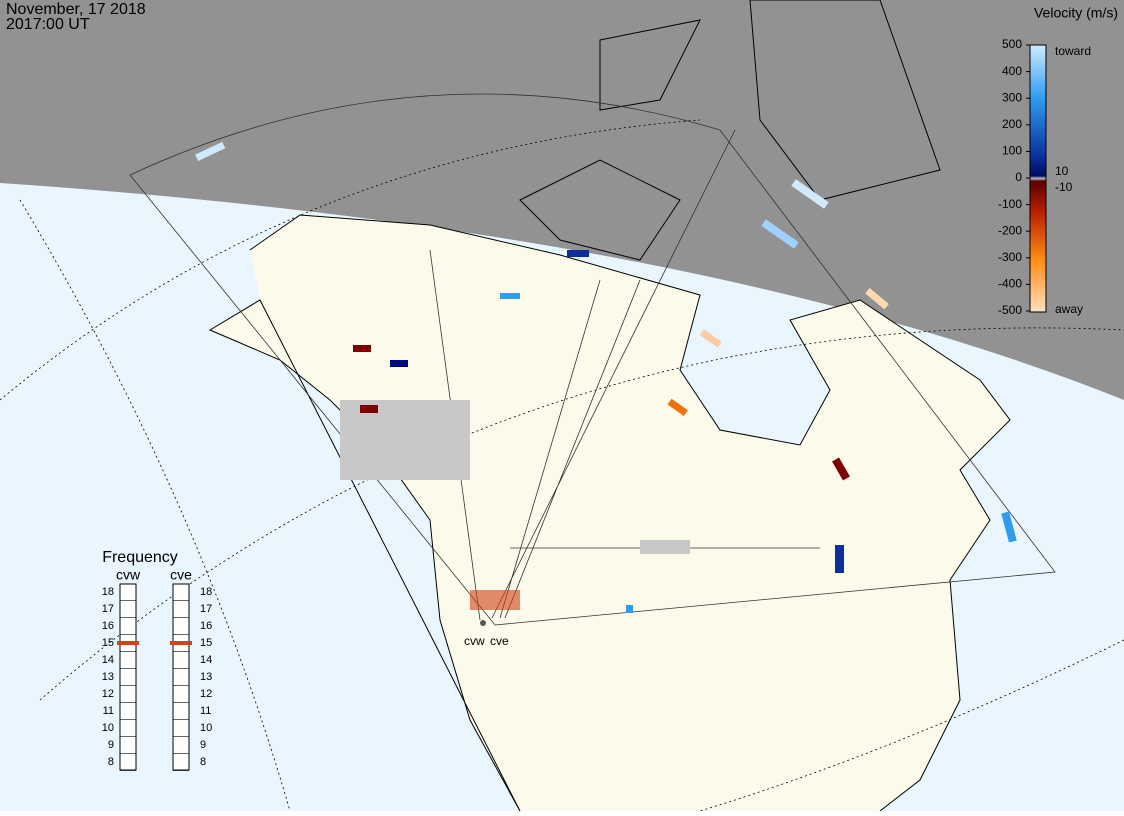  I want to click on radar-site-label: cve, so click(499, 641).